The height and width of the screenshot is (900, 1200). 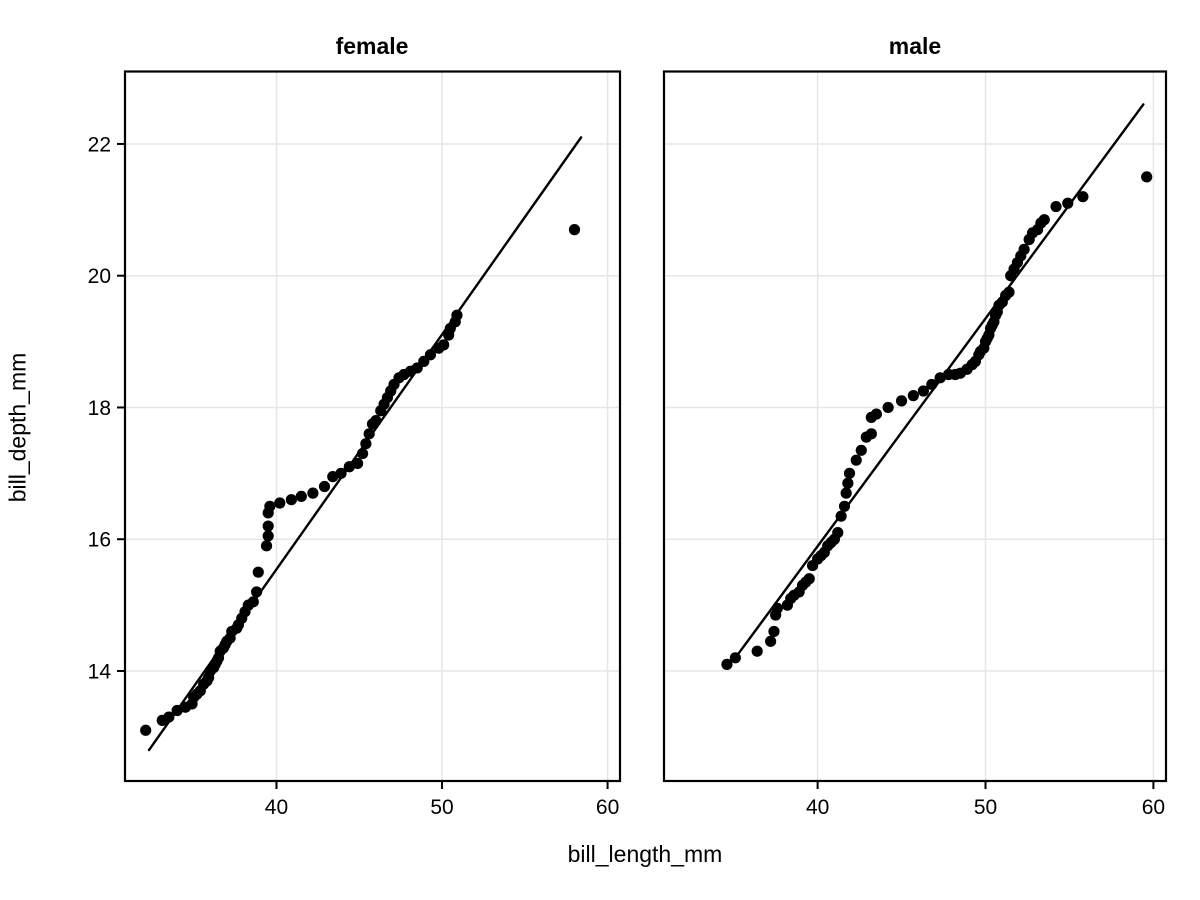 I want to click on x-axis-label: bill_length_mm, so click(x=645, y=854).